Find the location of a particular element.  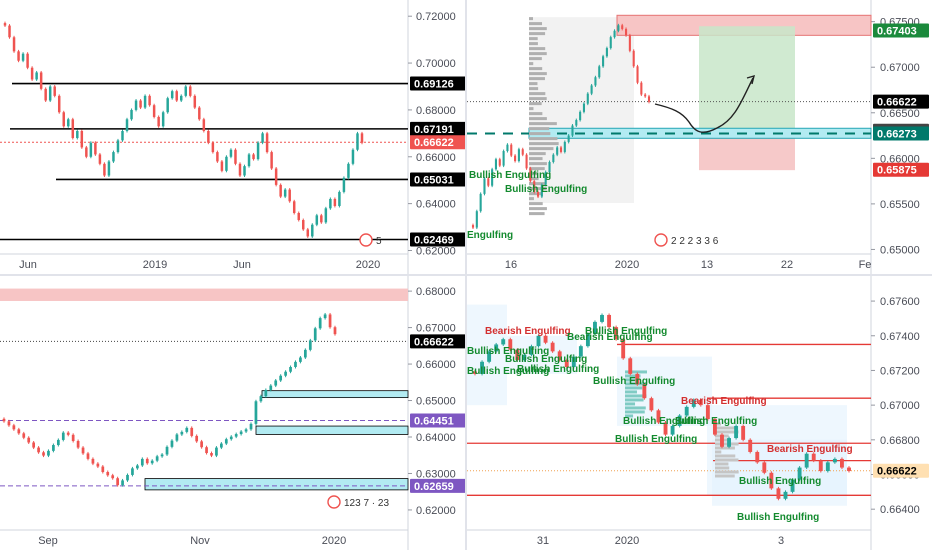

panel-divider-horizontal is located at coordinates (466, 275).